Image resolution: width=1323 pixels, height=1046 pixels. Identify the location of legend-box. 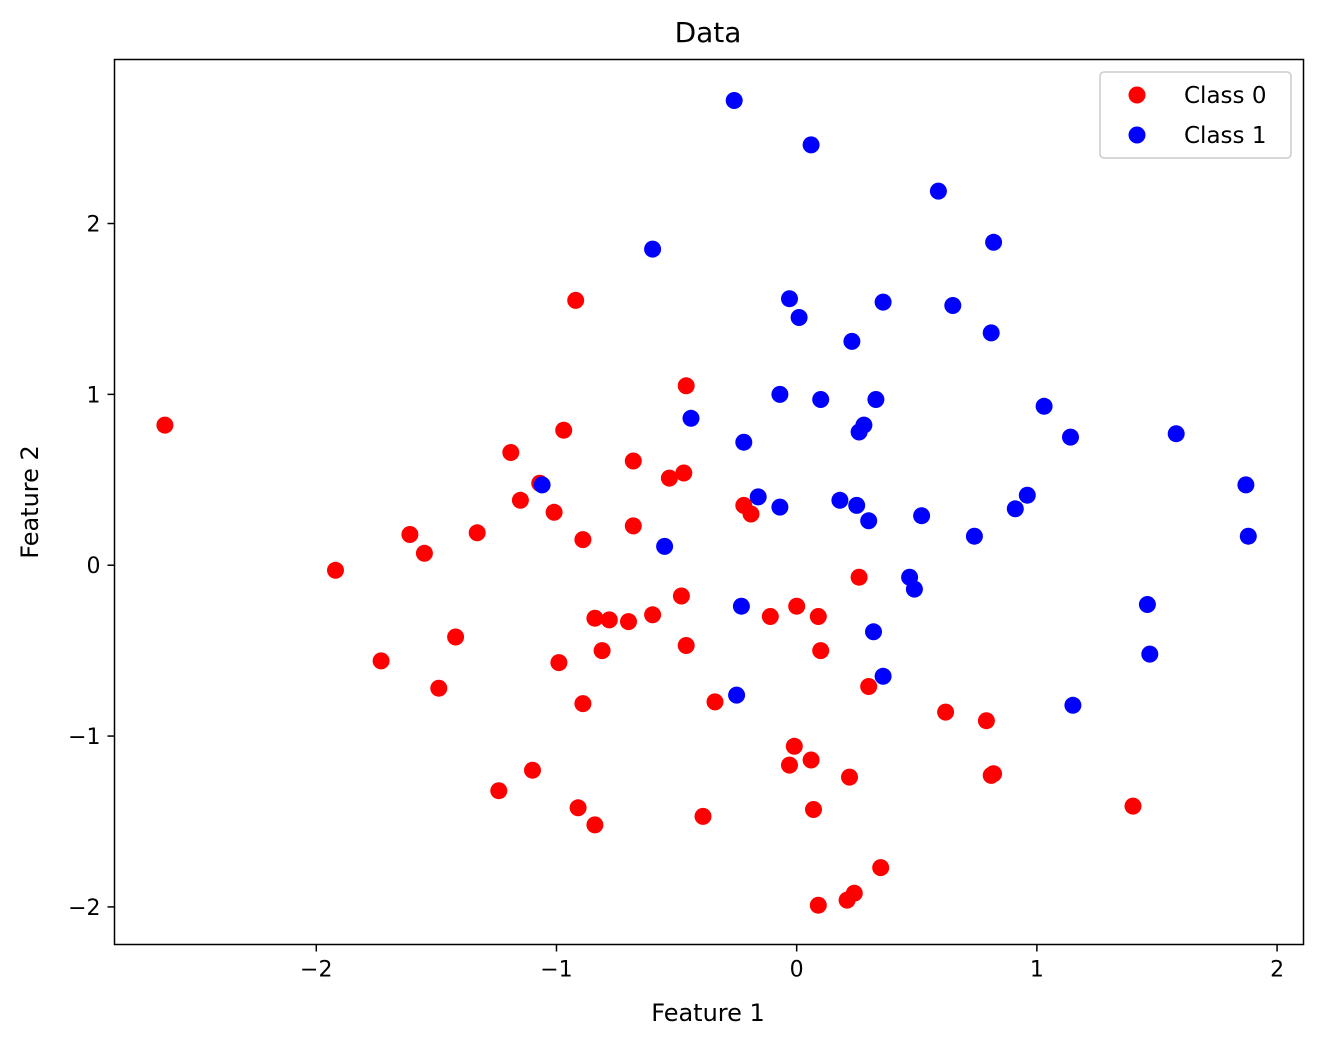
(1195, 115).